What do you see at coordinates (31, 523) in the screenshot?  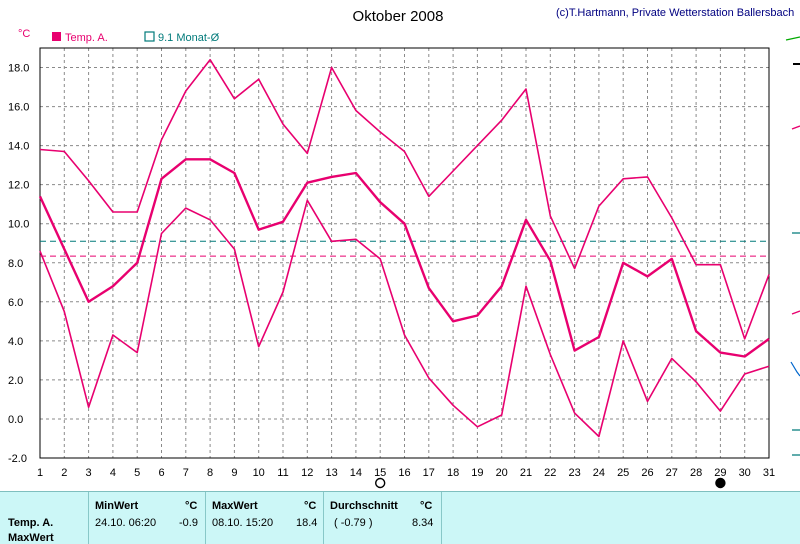 I see `stats-row-label: Temp. A.` at bounding box center [31, 523].